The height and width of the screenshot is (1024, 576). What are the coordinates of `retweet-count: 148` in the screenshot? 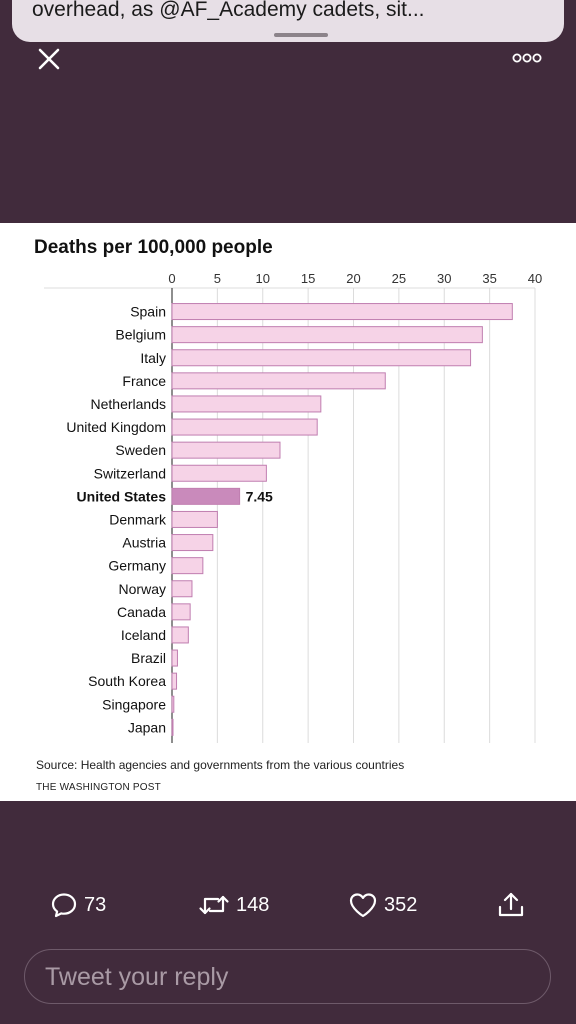 It's located at (253, 904).